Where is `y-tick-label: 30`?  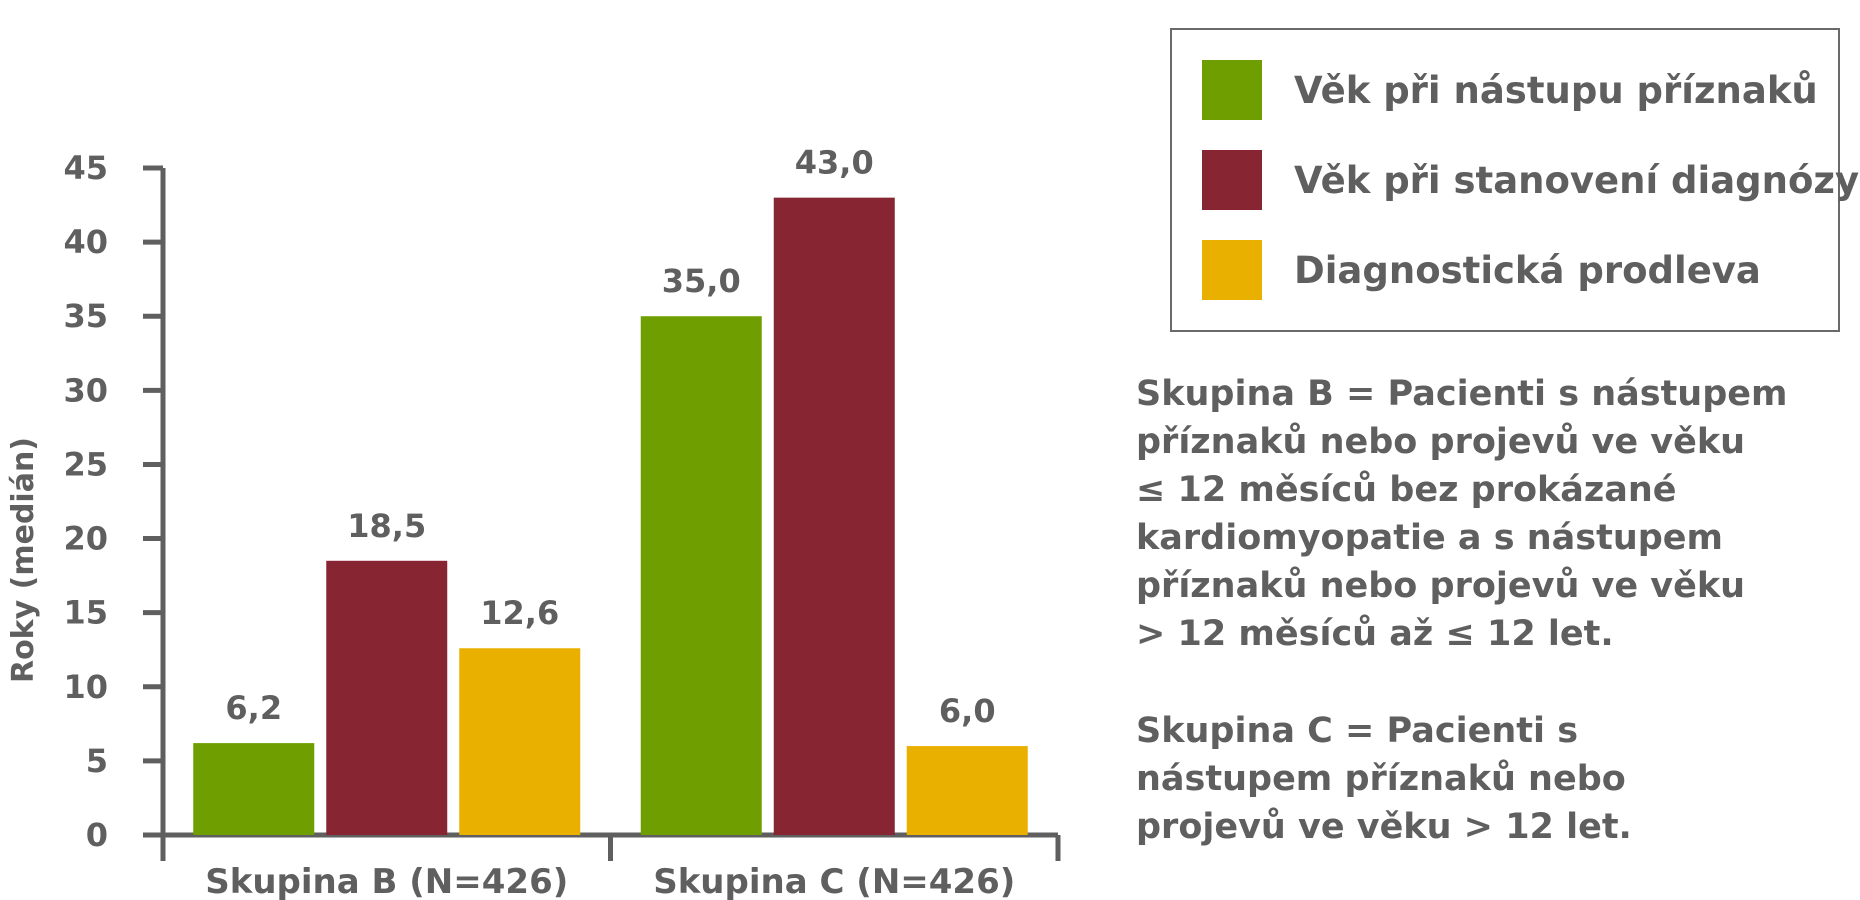
y-tick-label: 30 is located at coordinates (85, 390).